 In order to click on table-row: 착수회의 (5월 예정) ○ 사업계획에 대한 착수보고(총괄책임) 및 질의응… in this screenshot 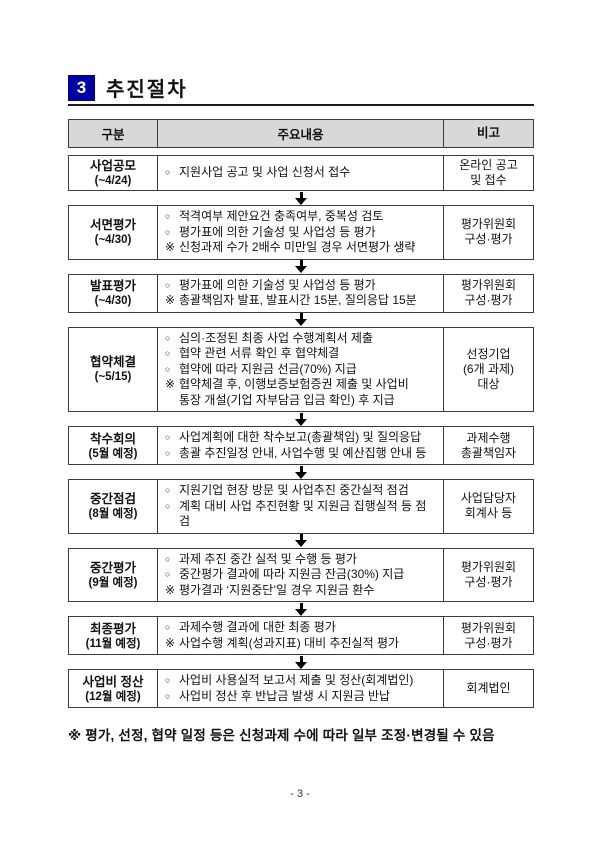, I will do `click(301, 445)`.